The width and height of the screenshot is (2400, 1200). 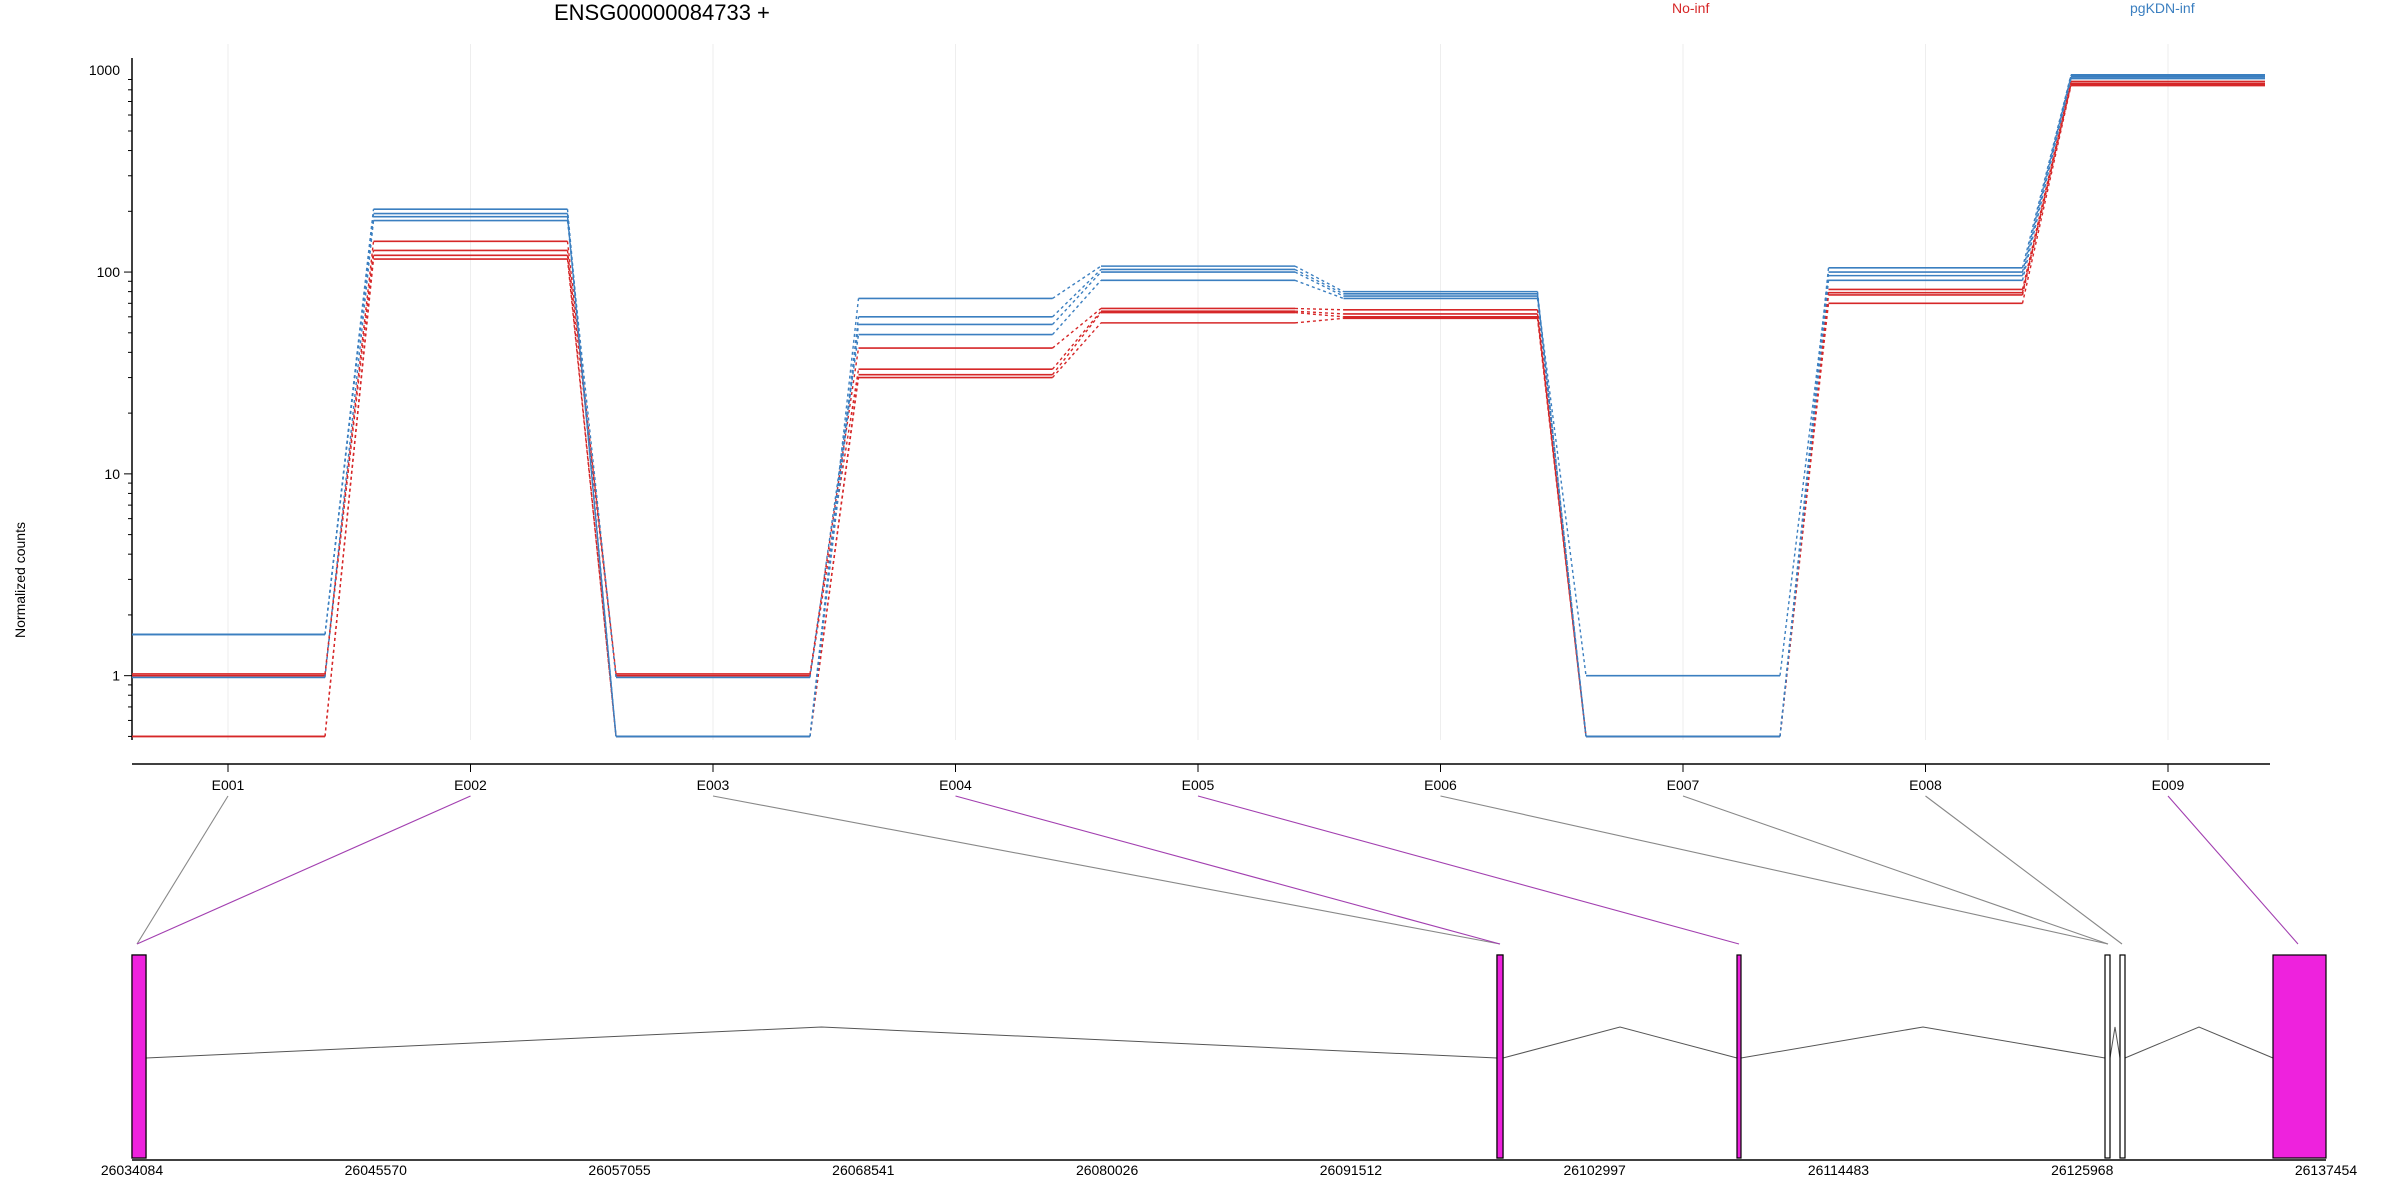 What do you see at coordinates (2326, 1170) in the screenshot?
I see `genomic-coord-label: 26137454` at bounding box center [2326, 1170].